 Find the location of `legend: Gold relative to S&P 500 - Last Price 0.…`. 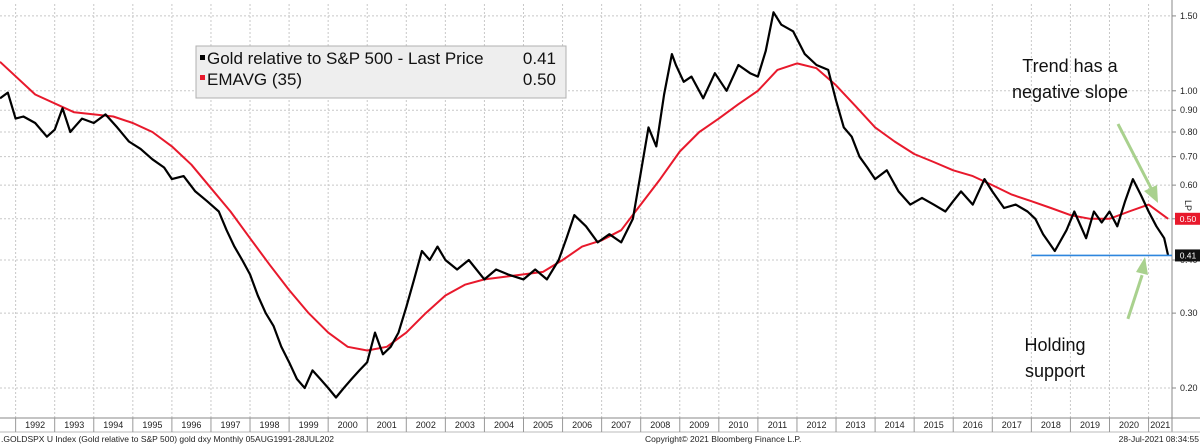

legend: Gold relative to S&P 500 - Last Price 0.… is located at coordinates (381, 72).